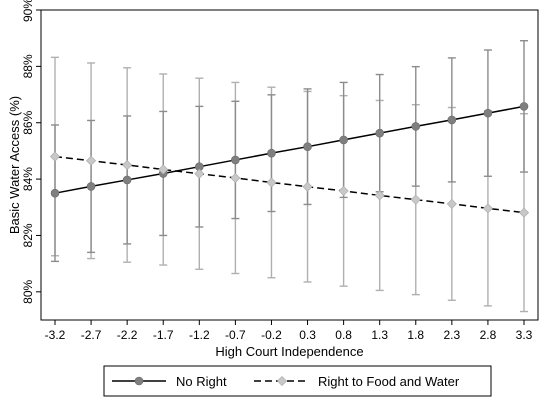  I want to click on legend-marker-no-right, so click(139, 381).